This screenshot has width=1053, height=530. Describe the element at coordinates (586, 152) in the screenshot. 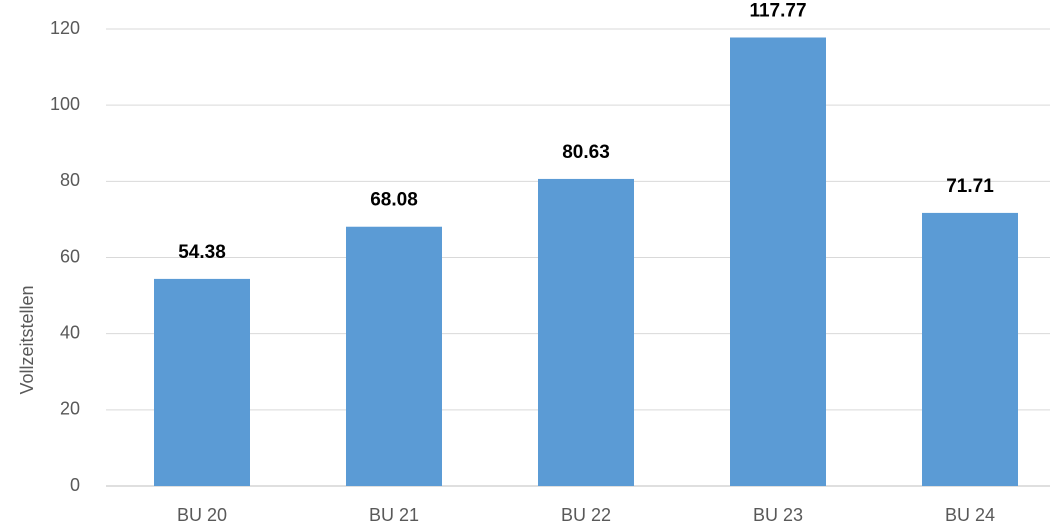

I see `data-label: 80.63` at that location.